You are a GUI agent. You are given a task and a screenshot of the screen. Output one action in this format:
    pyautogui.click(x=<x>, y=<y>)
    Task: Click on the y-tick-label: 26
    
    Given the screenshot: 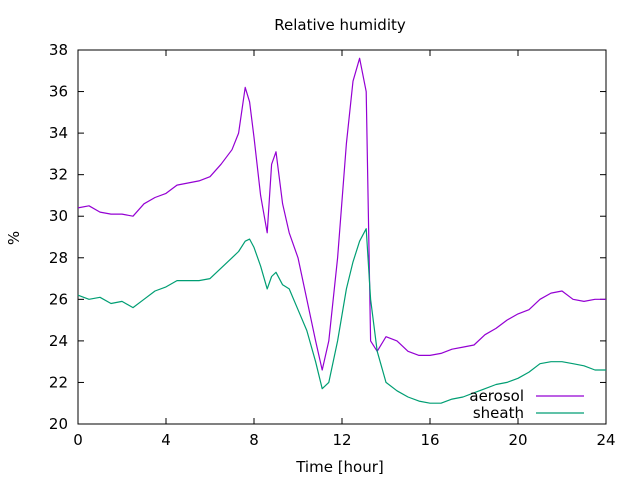 What is the action you would take?
    pyautogui.click(x=58, y=299)
    